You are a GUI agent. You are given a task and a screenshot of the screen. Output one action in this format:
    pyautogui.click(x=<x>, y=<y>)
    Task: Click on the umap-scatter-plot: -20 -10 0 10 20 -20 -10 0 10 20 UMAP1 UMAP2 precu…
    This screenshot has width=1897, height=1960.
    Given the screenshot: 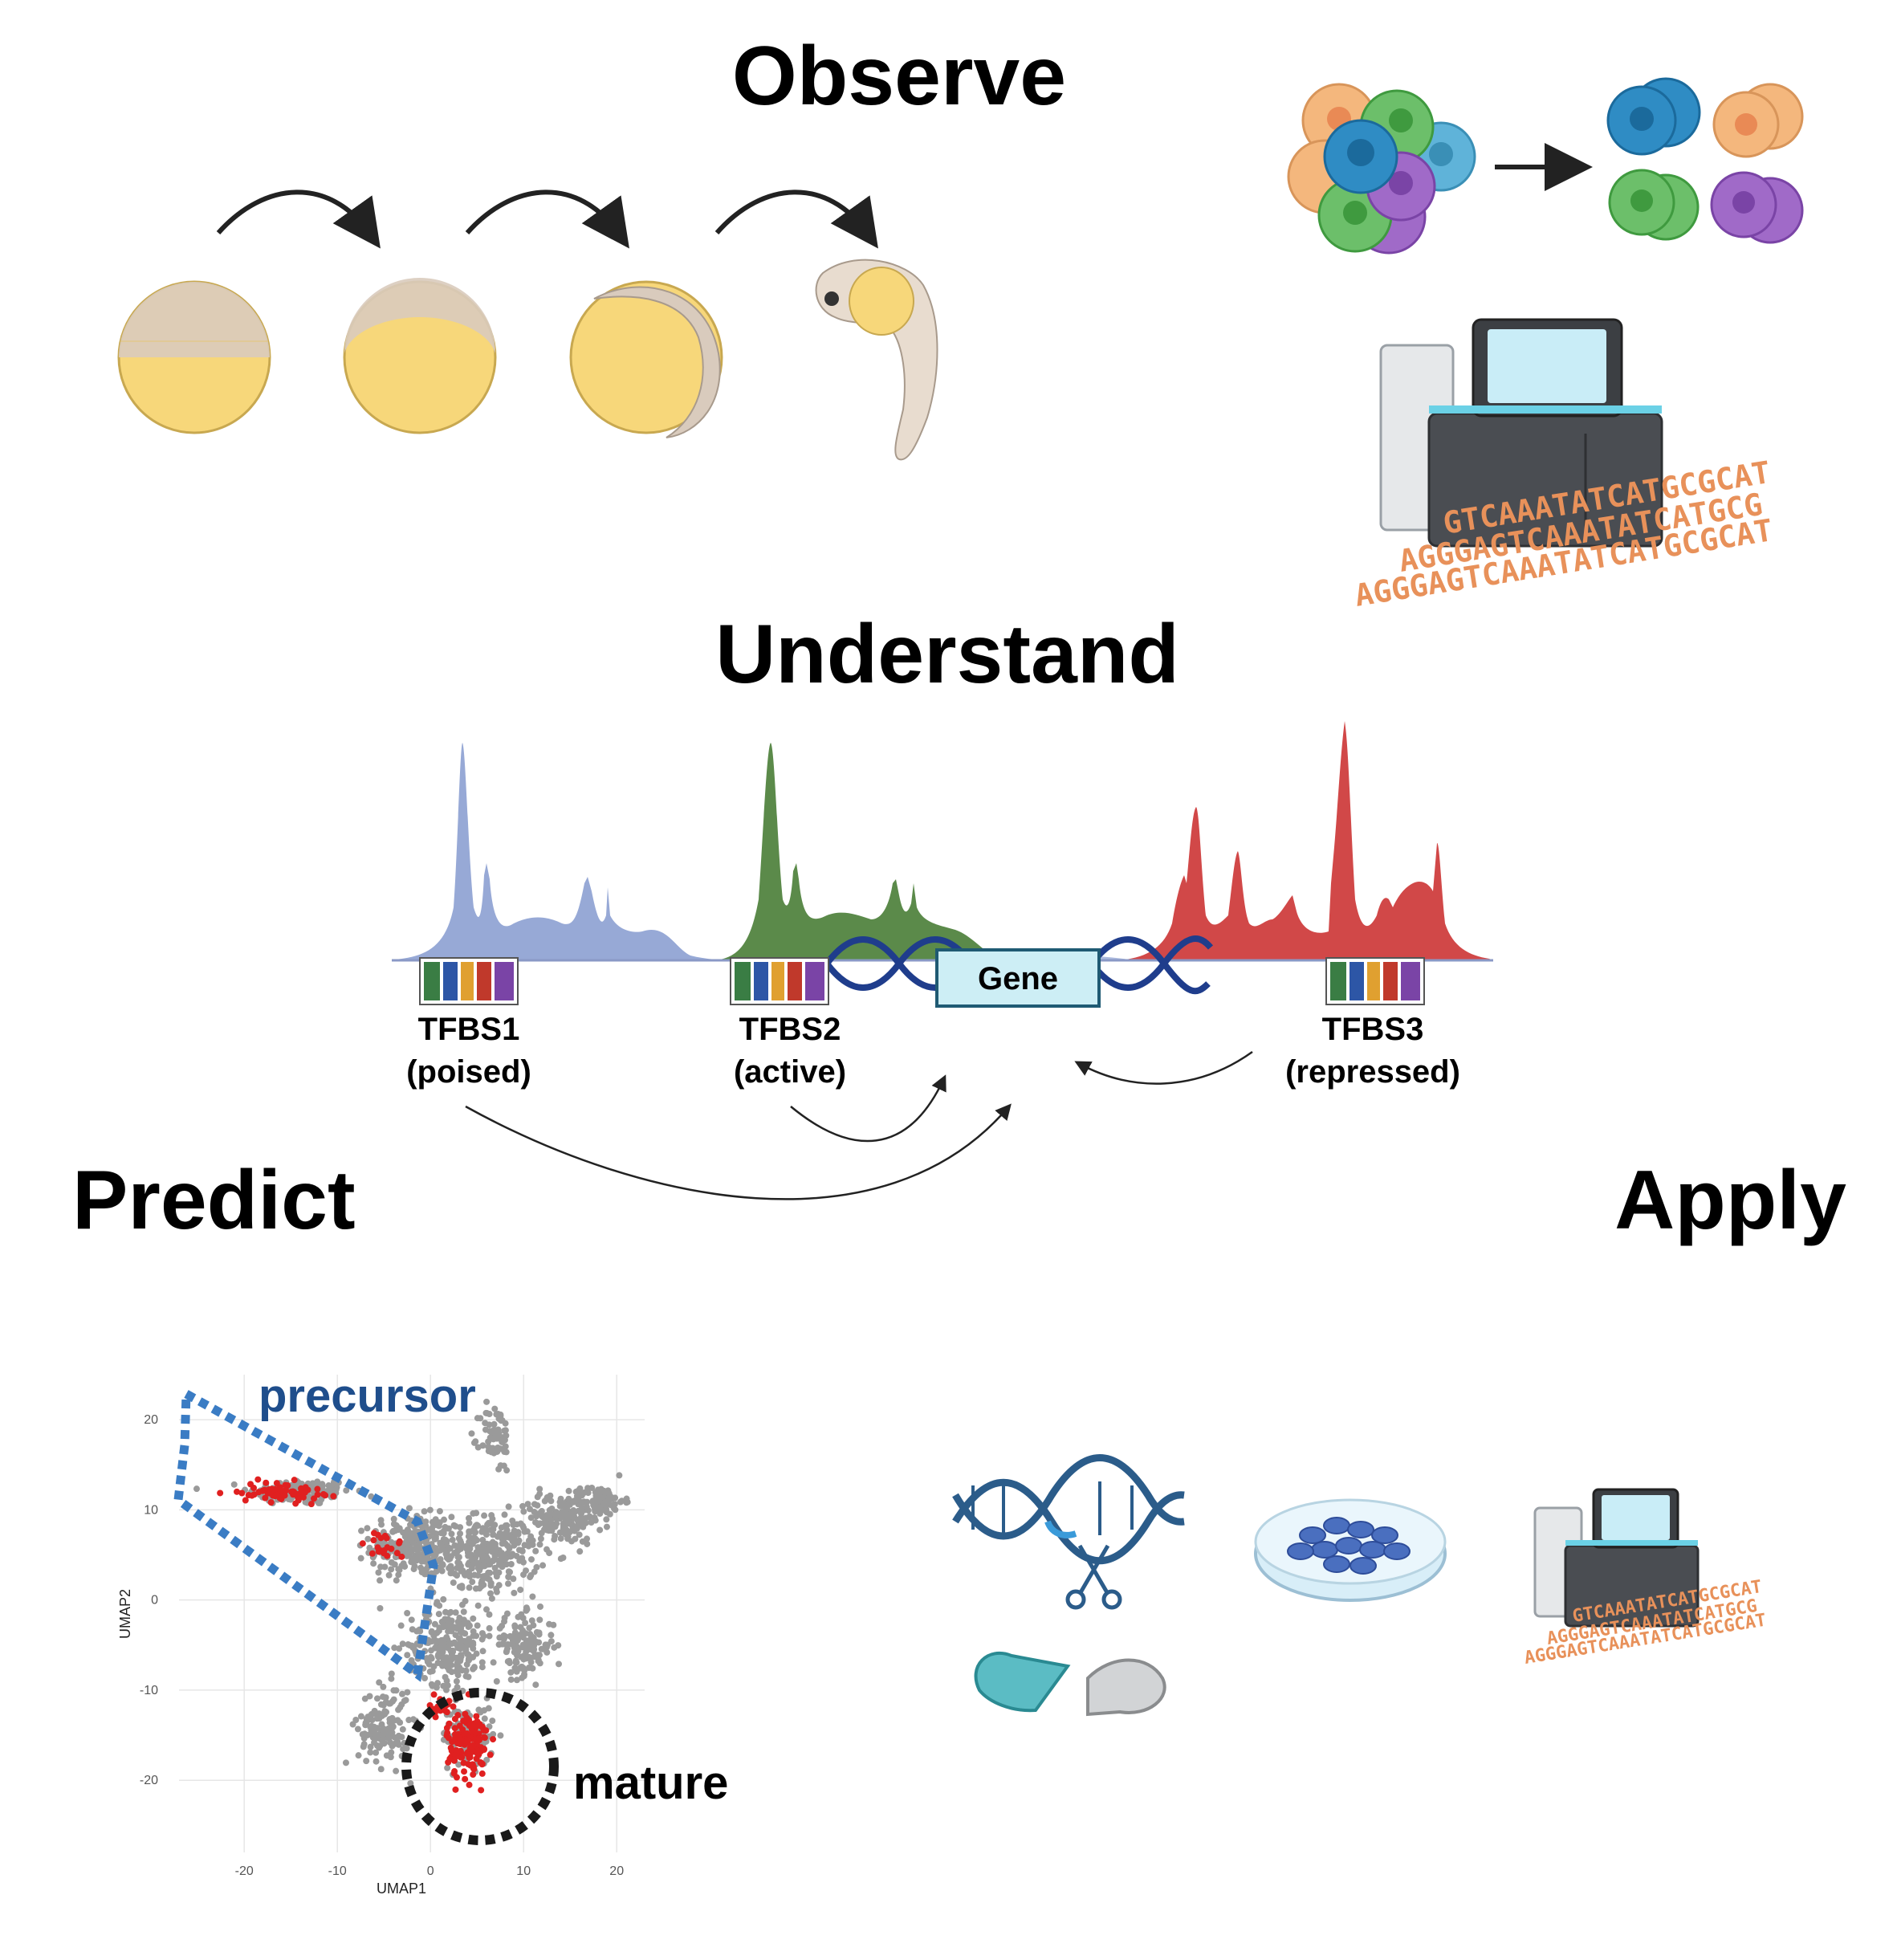 What is the action you would take?
    pyautogui.click(x=422, y=1633)
    